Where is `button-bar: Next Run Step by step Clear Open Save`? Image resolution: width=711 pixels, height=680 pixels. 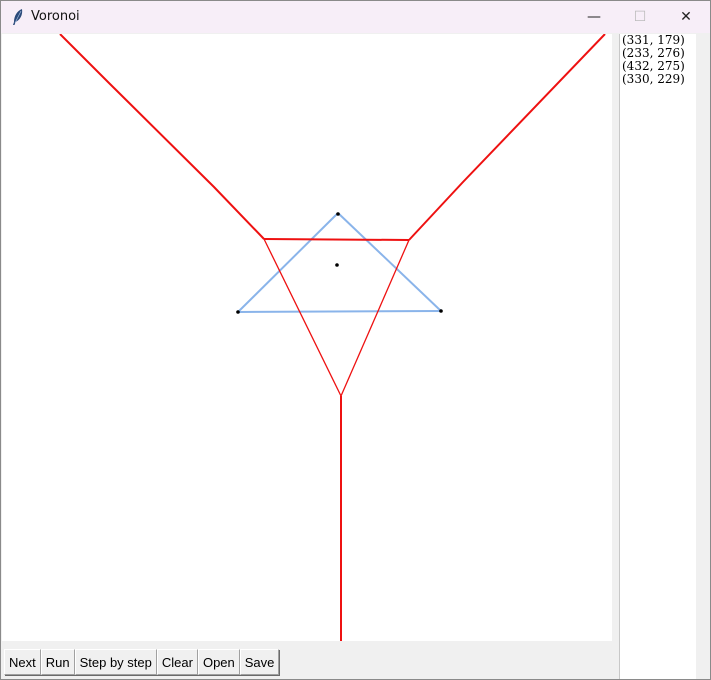 button-bar: Next Run Step by step Clear Open Save is located at coordinates (142, 663).